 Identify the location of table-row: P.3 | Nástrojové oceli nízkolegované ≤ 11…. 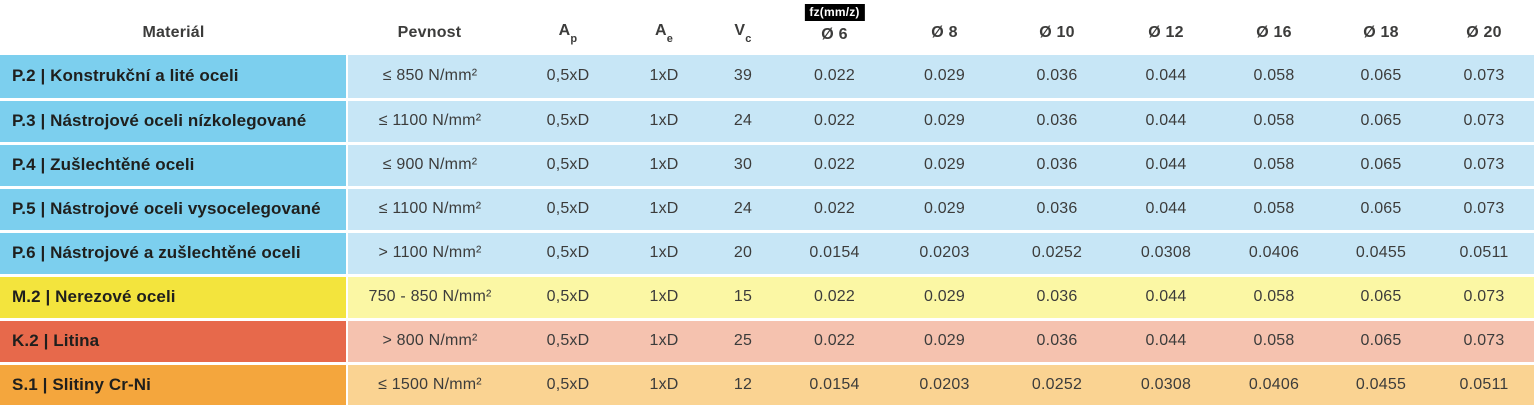
(767, 122).